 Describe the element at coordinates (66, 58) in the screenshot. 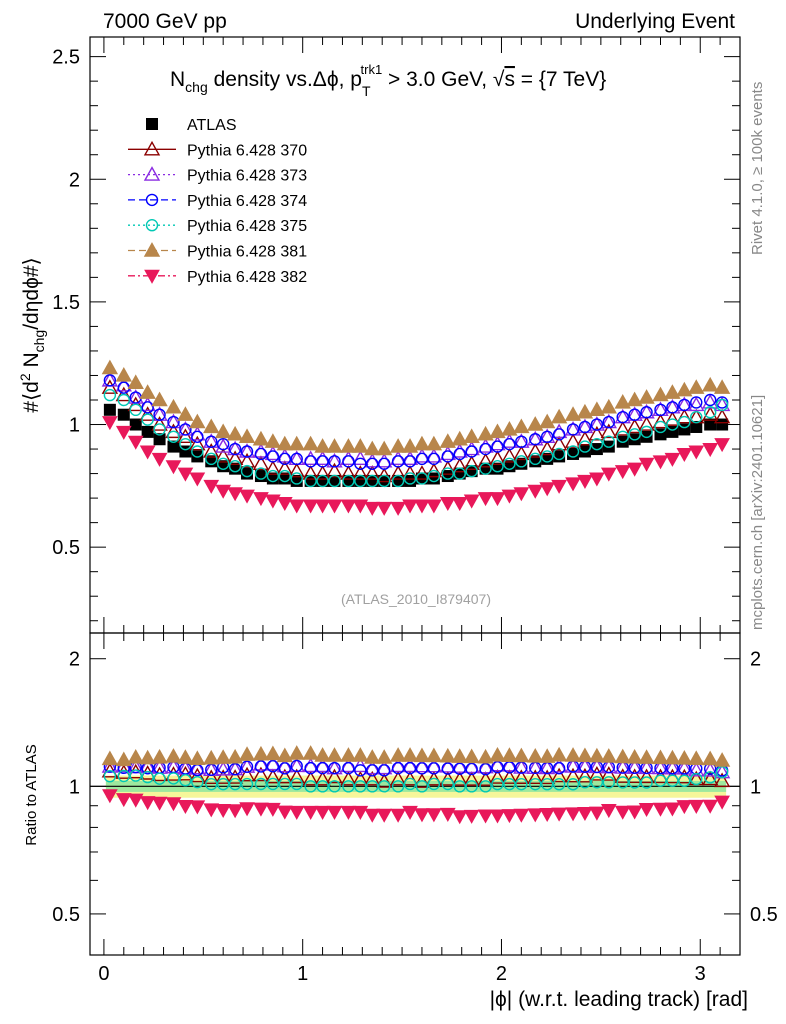

I see `y-tick-label: 2.5` at that location.